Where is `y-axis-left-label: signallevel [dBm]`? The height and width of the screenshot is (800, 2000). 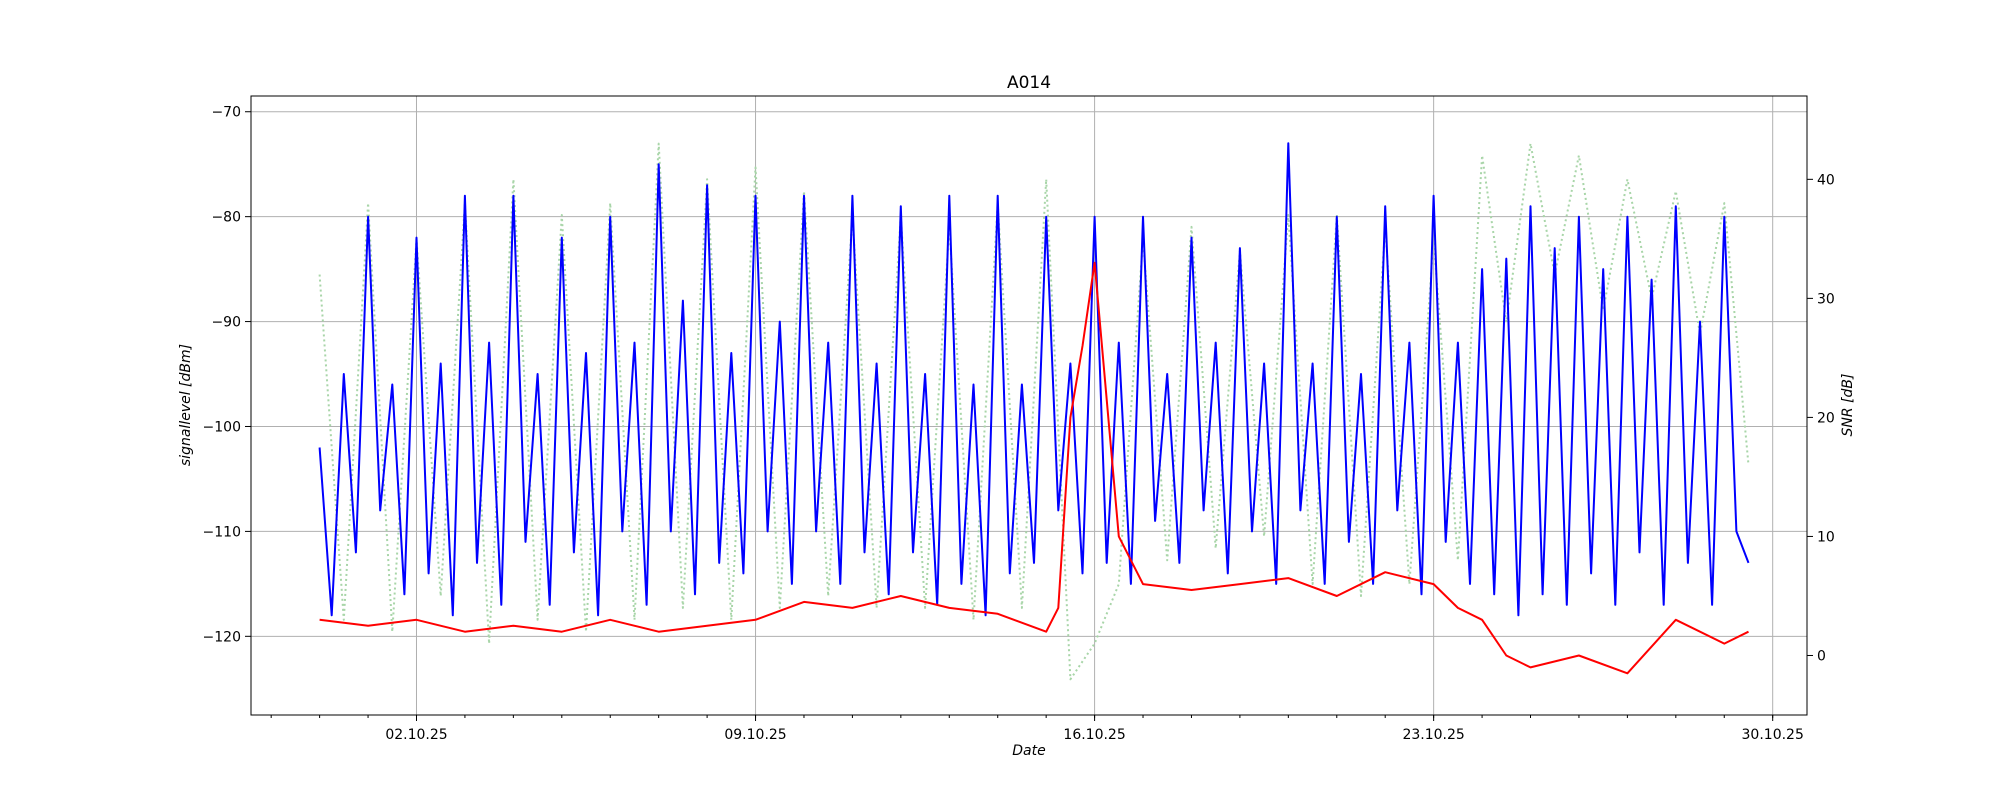
y-axis-left-label: signallevel [dBm] is located at coordinates (186, 405).